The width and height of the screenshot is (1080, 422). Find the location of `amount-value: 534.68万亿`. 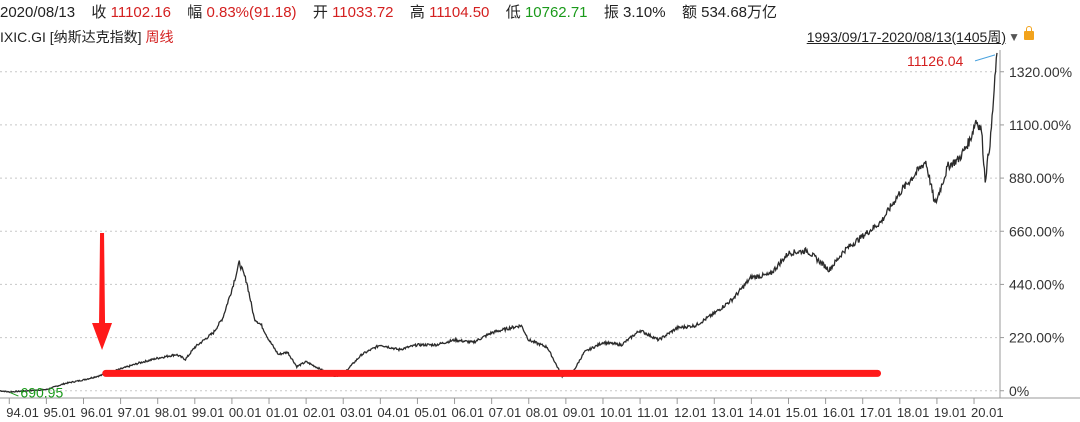

amount-value: 534.68万亿 is located at coordinates (739, 12).